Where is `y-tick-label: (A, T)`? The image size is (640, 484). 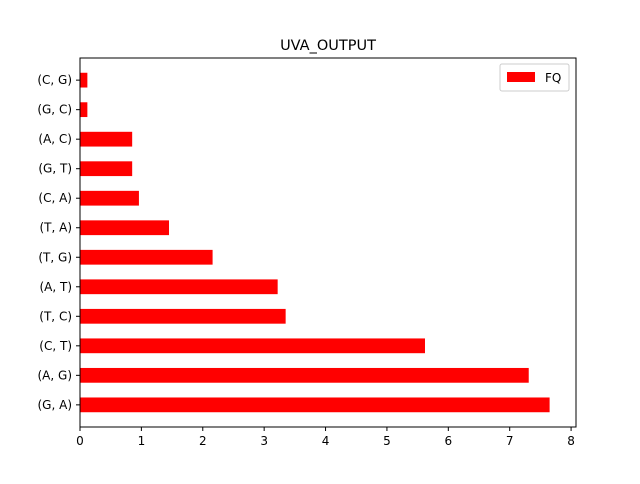
y-tick-label: (A, T) is located at coordinates (55, 287).